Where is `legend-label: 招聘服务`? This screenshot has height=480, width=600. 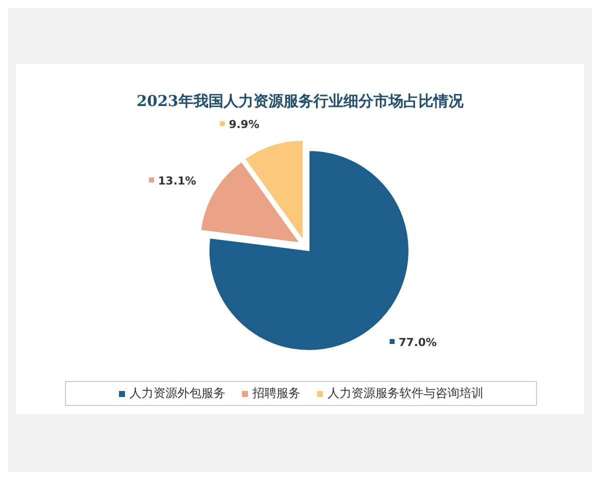
legend-label: 招聘服务 is located at coordinates (276, 393).